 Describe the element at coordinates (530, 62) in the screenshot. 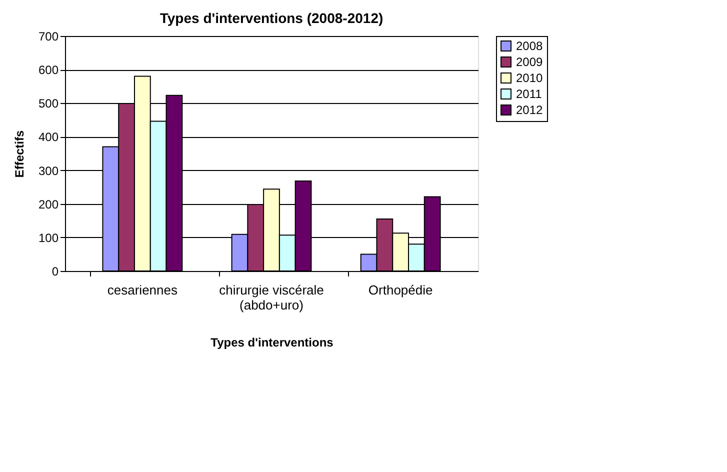

I see `legend-label: 2009` at that location.